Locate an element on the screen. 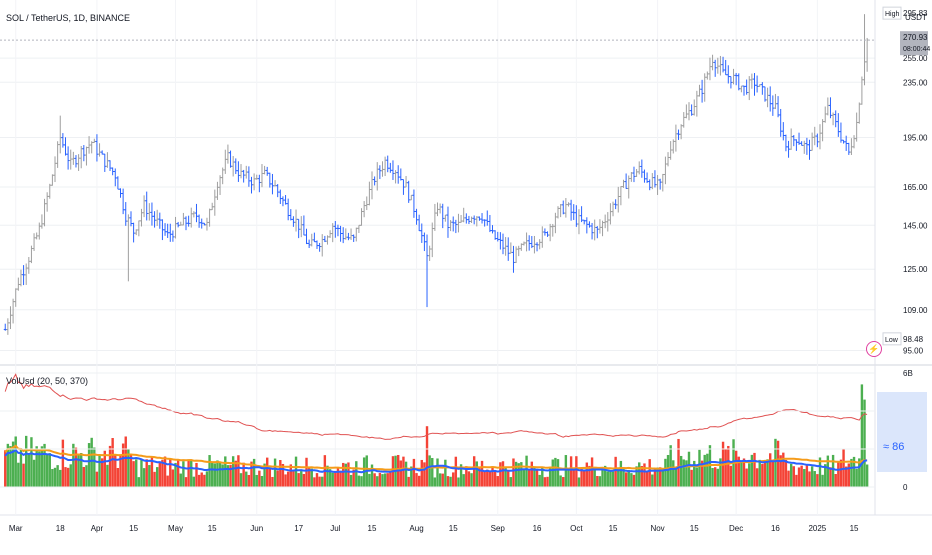 This screenshot has width=932, height=555. currency-label: USDT is located at coordinates (916, 17).